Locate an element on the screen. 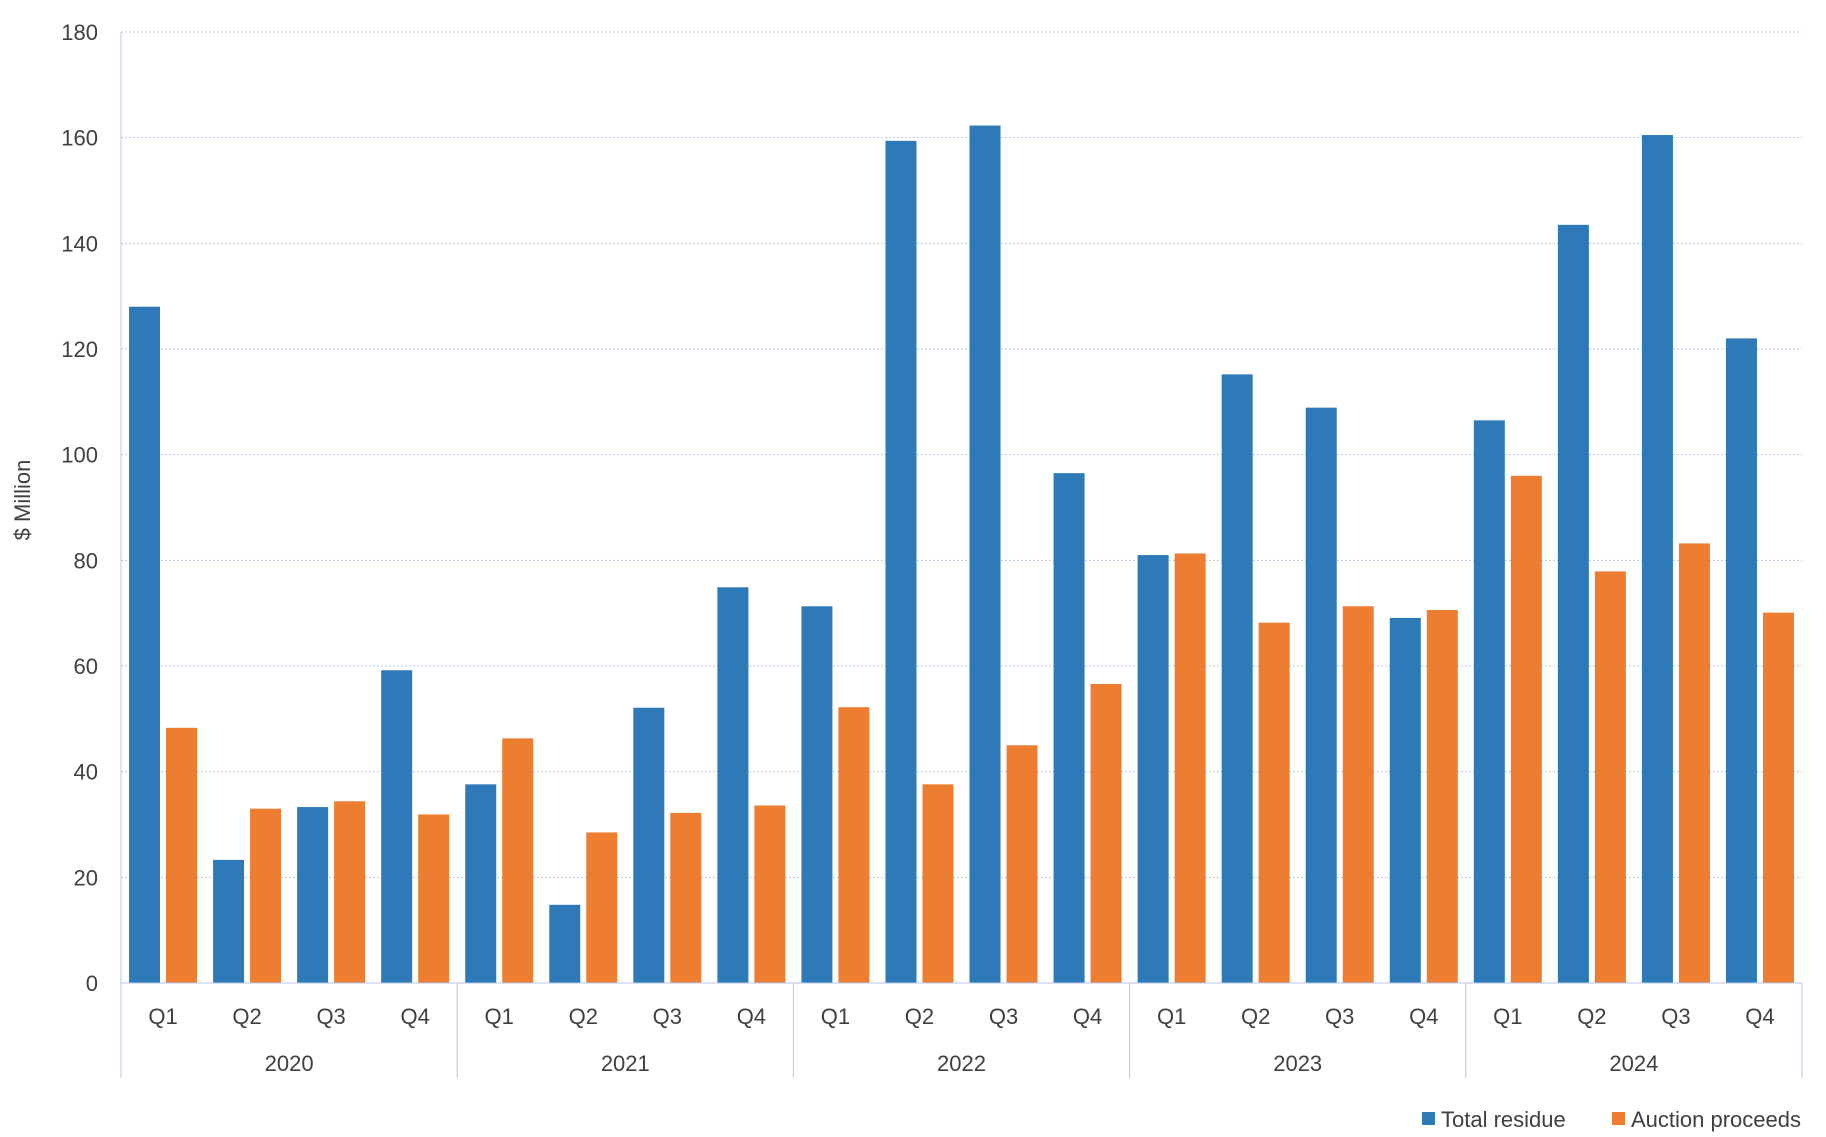 The image size is (1826, 1137). y-tick-label: 120 is located at coordinates (79, 349).